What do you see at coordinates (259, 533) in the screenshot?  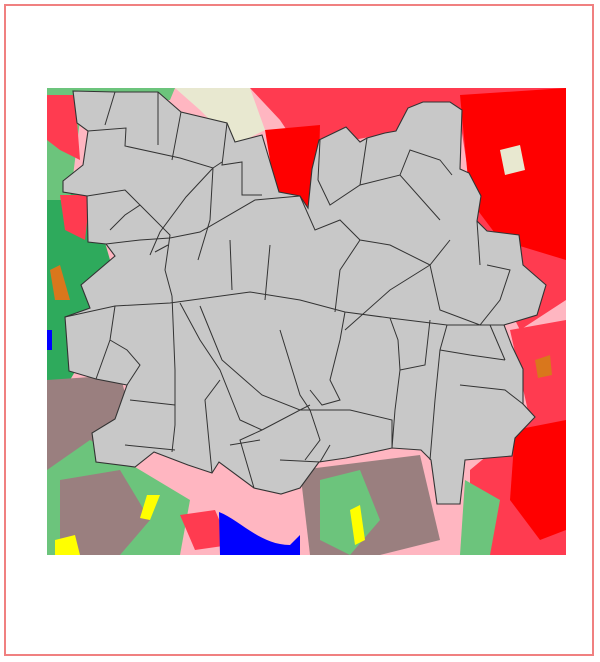 I see `water-body` at bounding box center [259, 533].